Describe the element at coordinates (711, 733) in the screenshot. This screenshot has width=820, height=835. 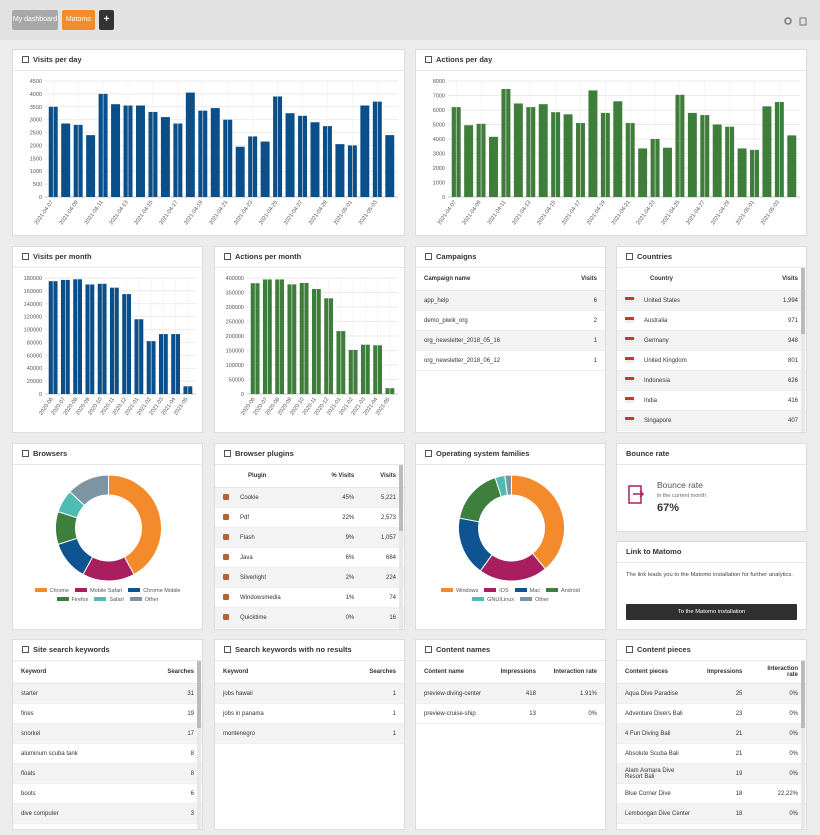
I see `table-row: 4 Fun Diving Bali 21 0%` at that location.